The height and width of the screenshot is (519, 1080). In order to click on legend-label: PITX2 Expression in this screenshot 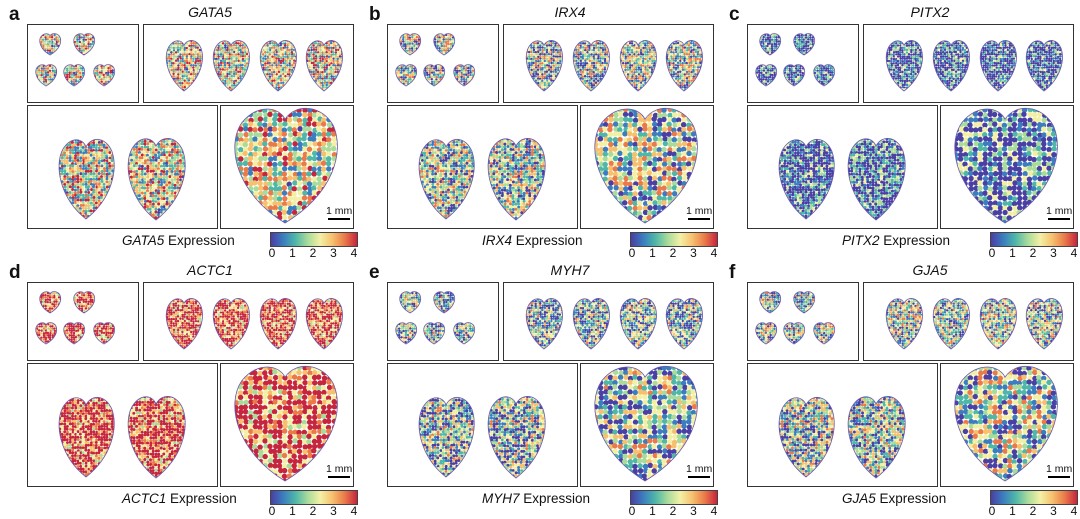, I will do `click(896, 240)`.